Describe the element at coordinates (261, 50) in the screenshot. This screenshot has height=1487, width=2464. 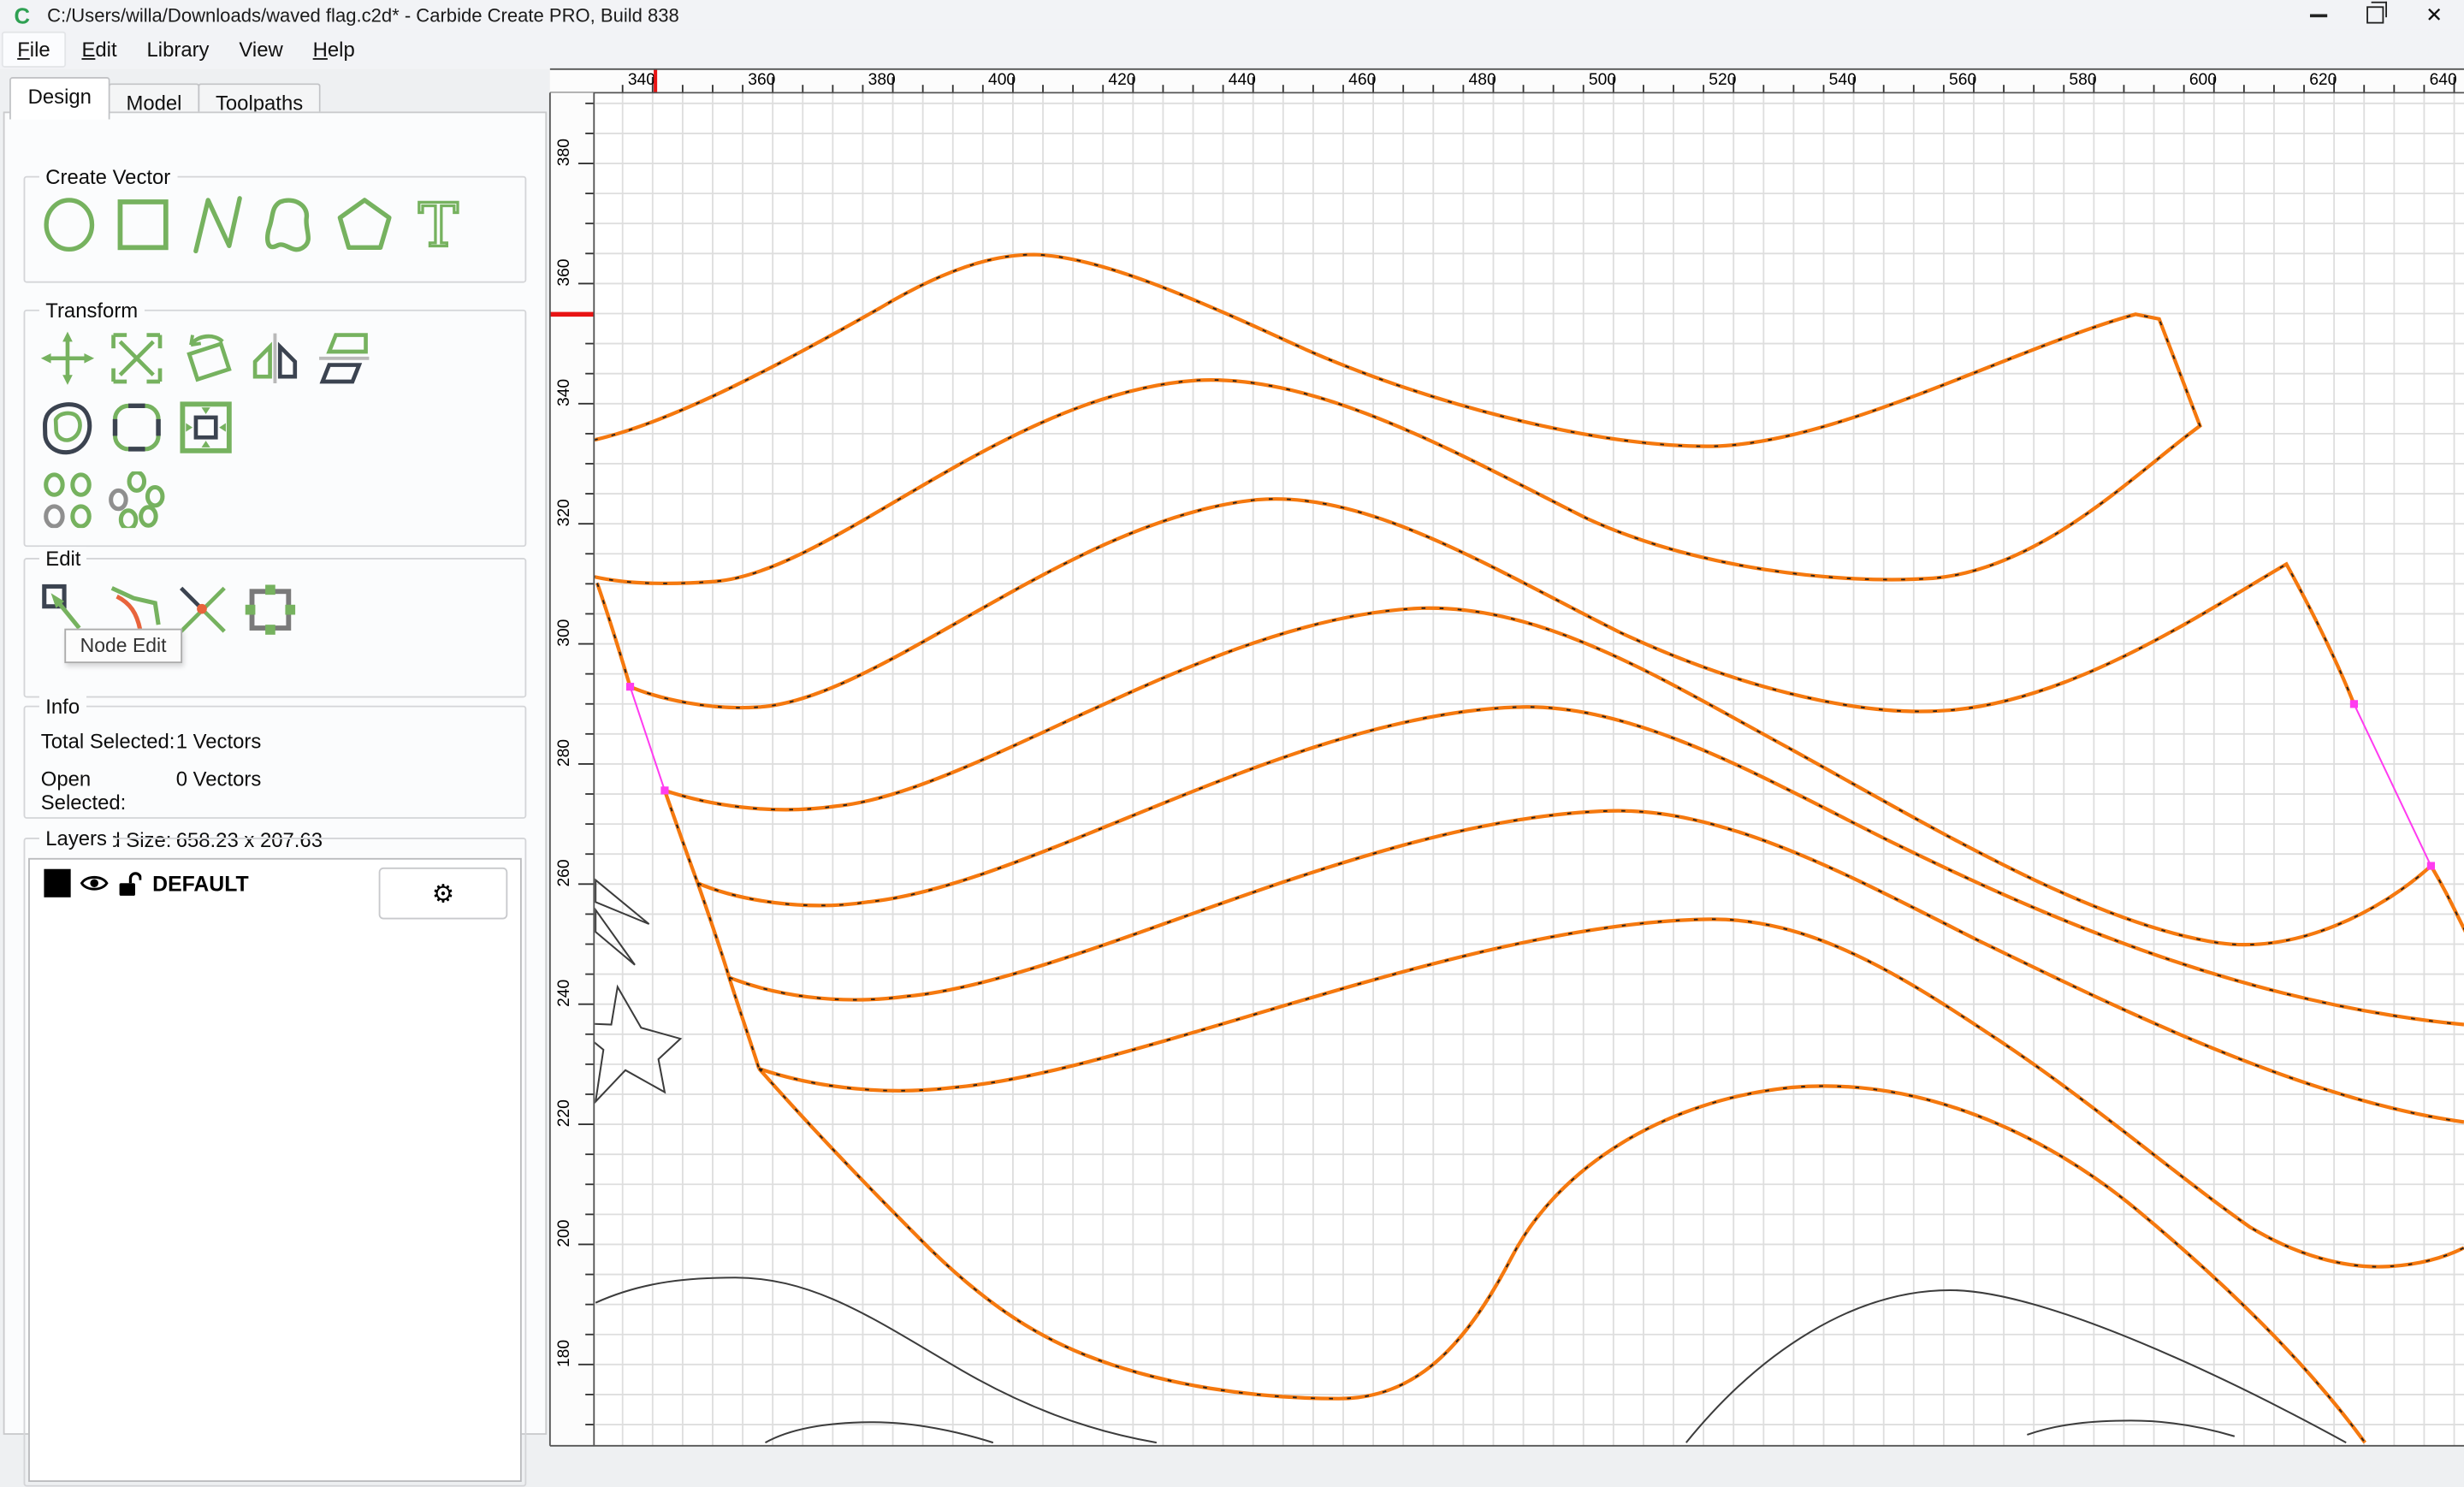
I see `menu-view: View` at that location.